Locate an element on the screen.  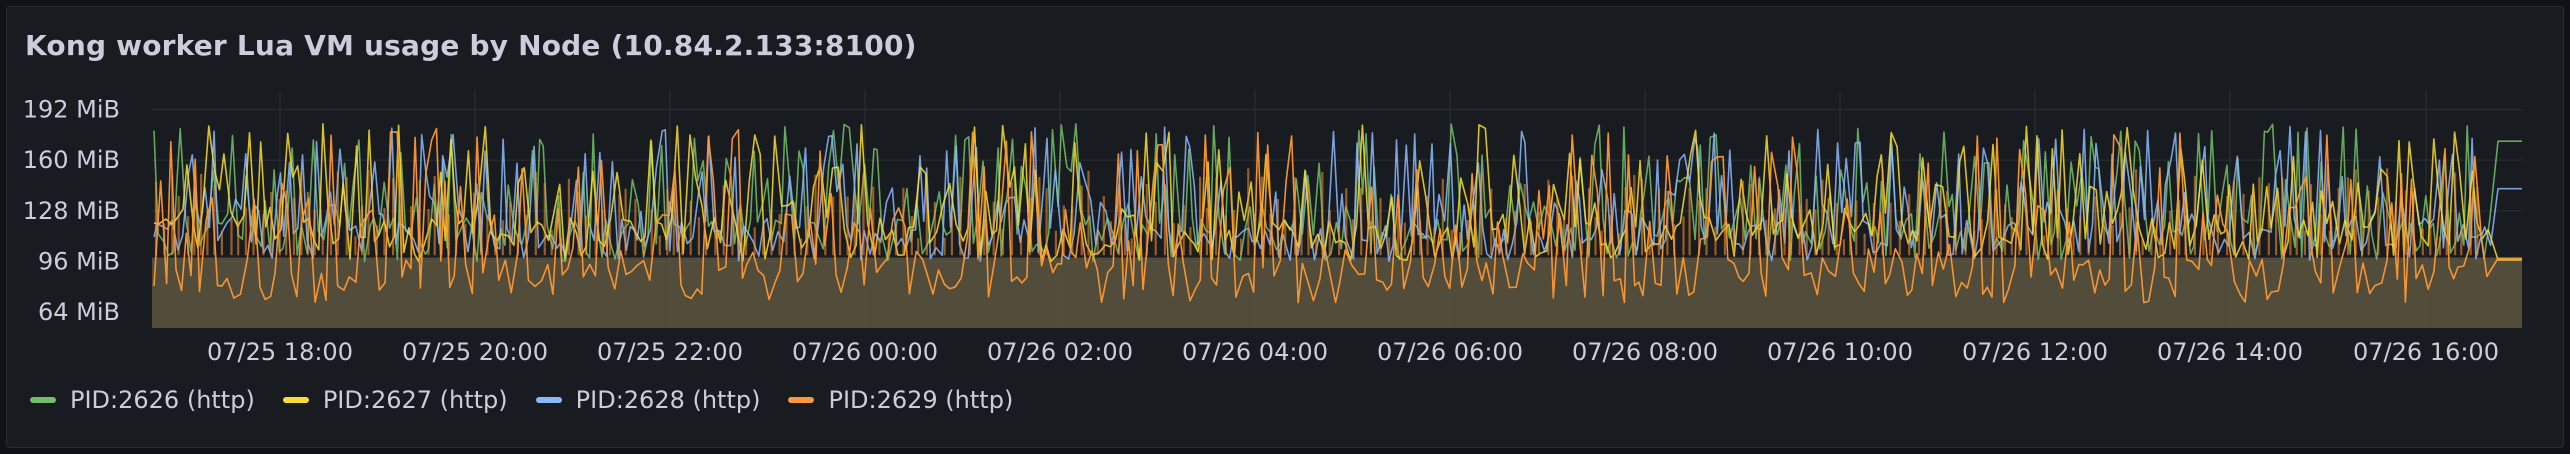
x-tick-label: 07/25 22:00 is located at coordinates (670, 352).